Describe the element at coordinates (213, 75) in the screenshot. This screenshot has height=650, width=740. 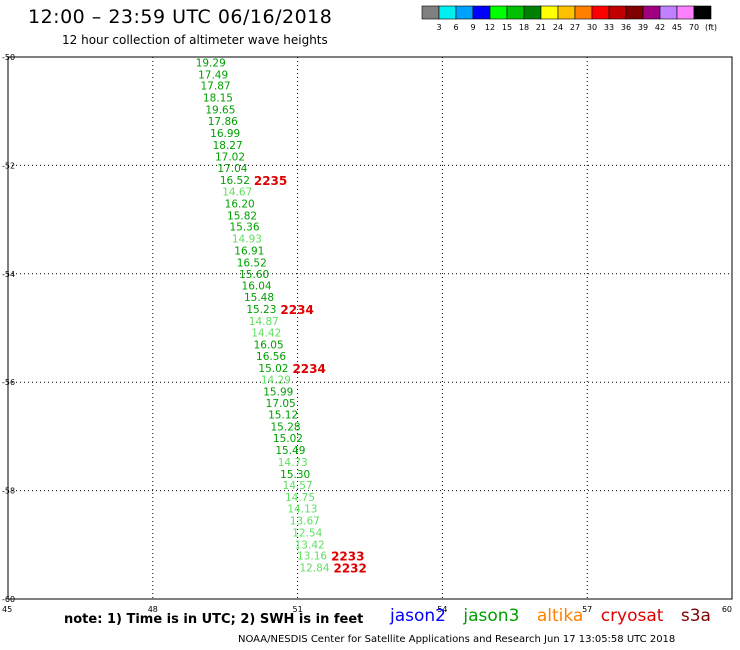
I see `wave-height-label: 17.49` at that location.